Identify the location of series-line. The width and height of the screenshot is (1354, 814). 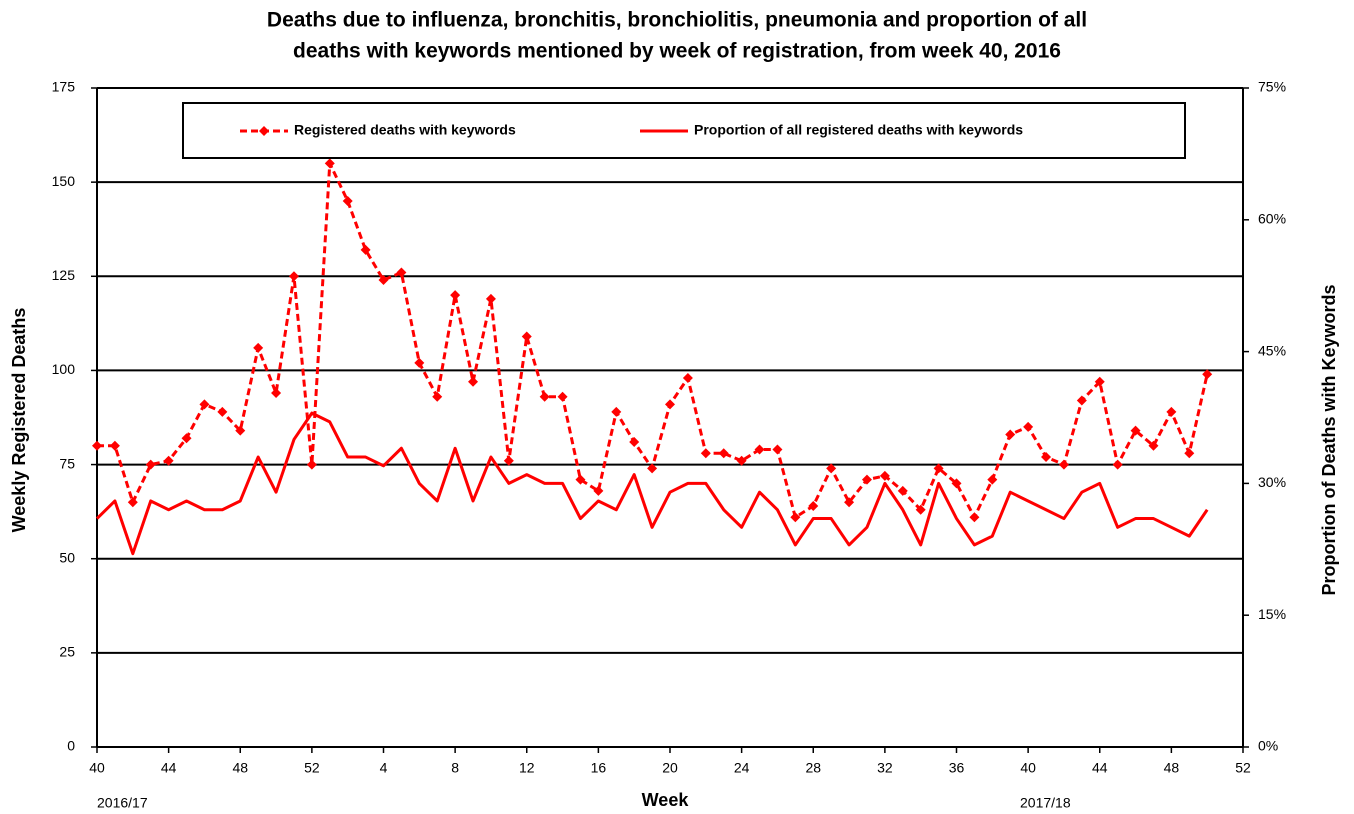
(652, 483).